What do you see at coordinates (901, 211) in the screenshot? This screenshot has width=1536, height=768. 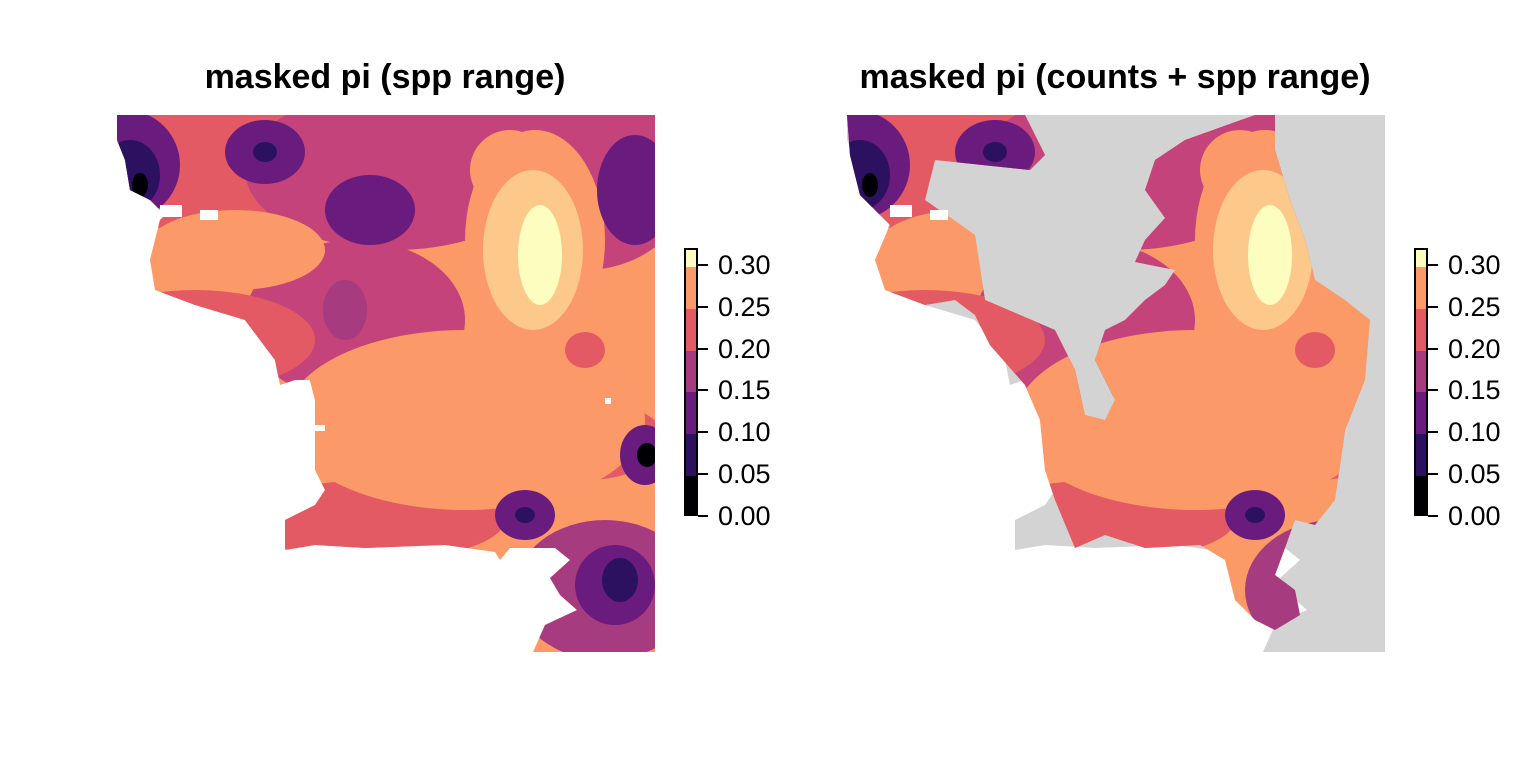 I see `mask-gap-r1` at bounding box center [901, 211].